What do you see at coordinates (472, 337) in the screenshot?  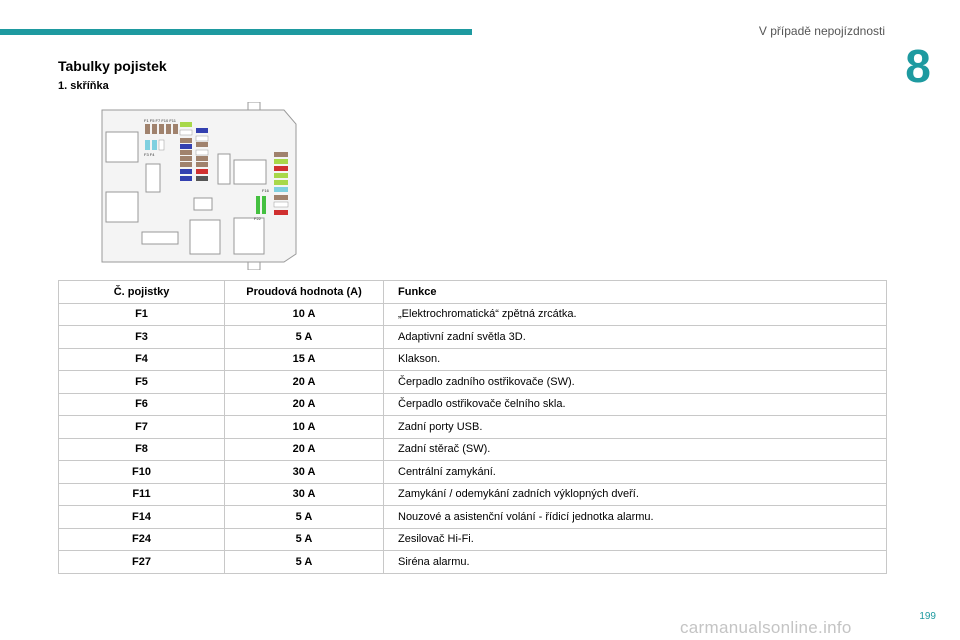 I see `table-row: F3 5 A Adaptivní zadní světla 3D.` at bounding box center [472, 337].